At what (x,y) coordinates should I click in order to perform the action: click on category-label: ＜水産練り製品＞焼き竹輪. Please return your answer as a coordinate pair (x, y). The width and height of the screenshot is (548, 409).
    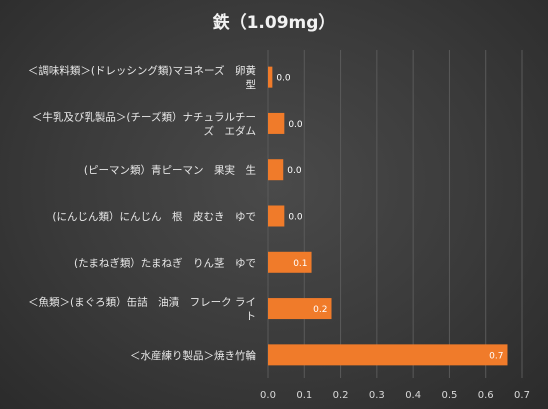
    Looking at the image, I should click on (193, 355).